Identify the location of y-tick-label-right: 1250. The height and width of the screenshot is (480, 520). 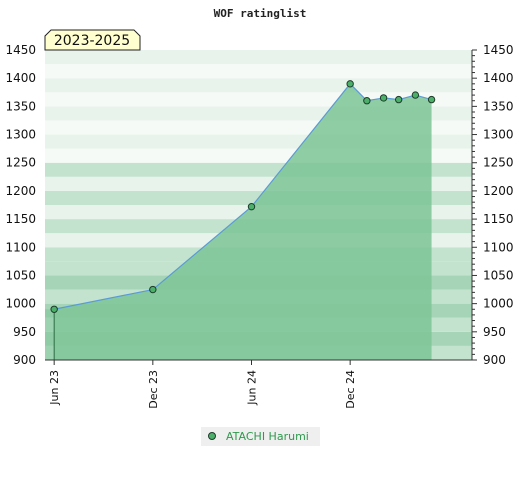
(498, 163).